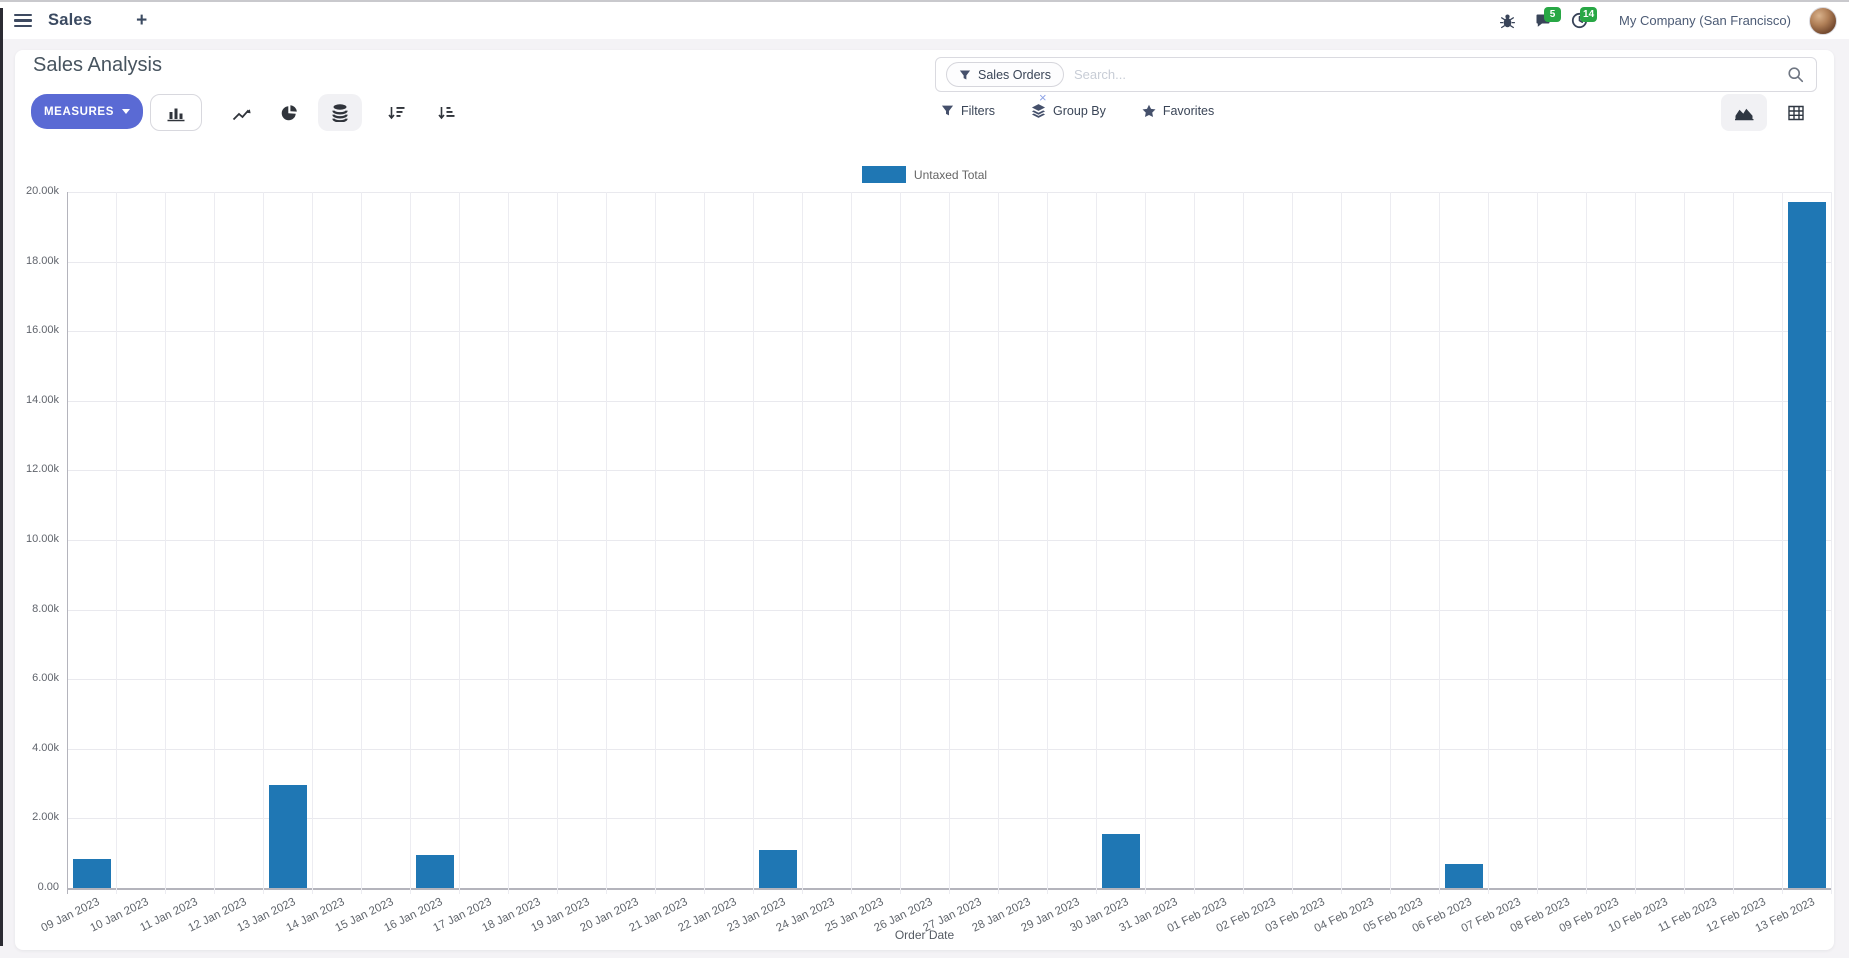  Describe the element at coordinates (883, 174) in the screenshot. I see `legend-color-swatch` at that location.